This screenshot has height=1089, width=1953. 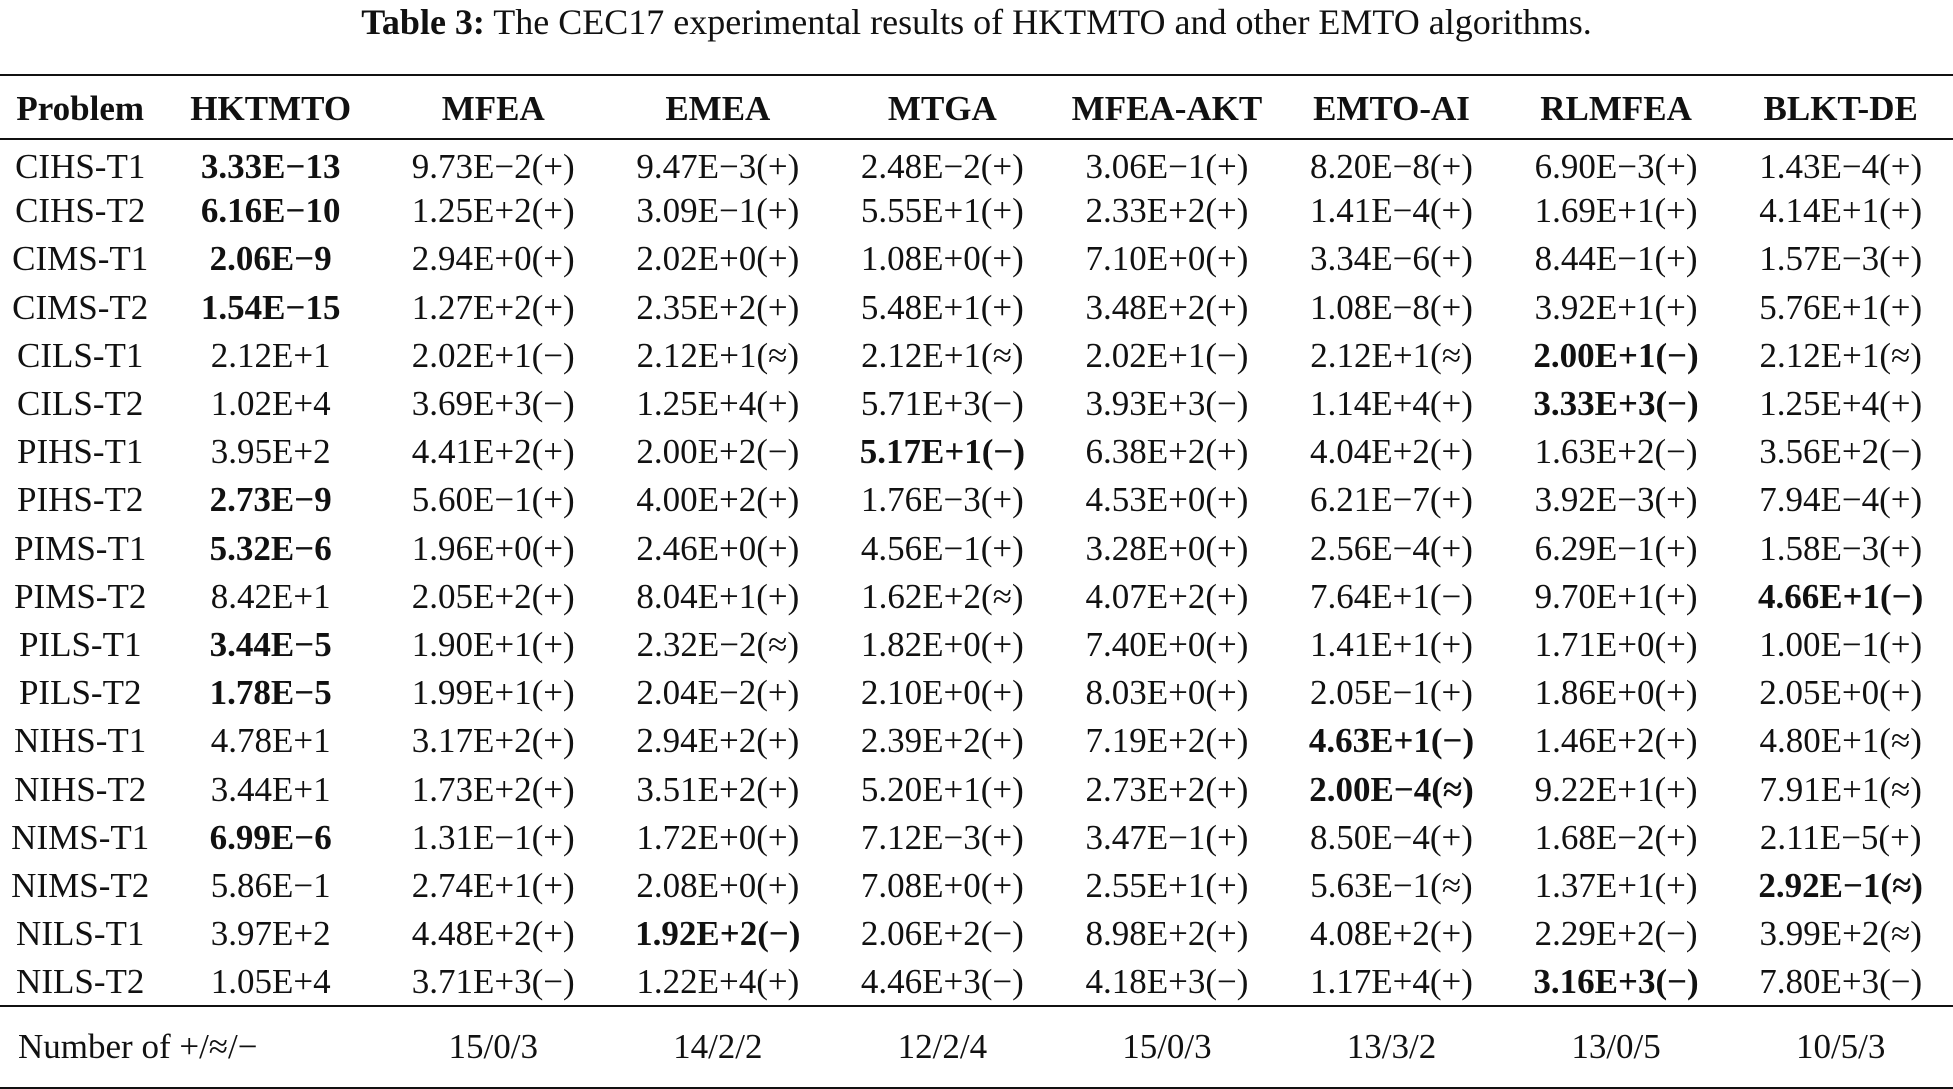 What do you see at coordinates (80, 166) in the screenshot?
I see `problem-name-cell: CIHS-T1` at bounding box center [80, 166].